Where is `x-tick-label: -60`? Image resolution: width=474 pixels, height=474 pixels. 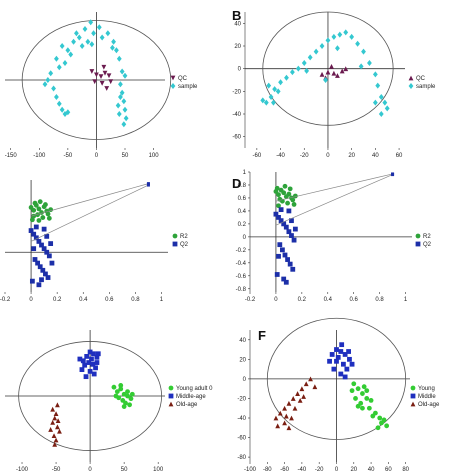 x-tick-label: -60 is located at coordinates (284, 470).